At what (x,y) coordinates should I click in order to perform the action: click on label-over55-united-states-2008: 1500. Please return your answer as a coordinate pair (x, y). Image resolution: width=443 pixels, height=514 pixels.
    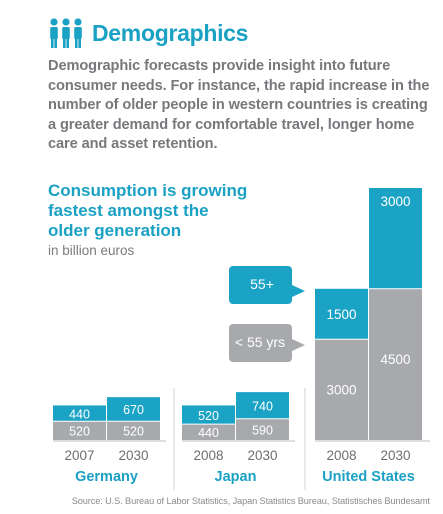
    Looking at the image, I should click on (341, 314).